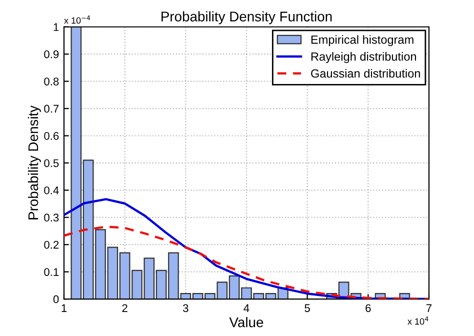 This screenshot has width=474, height=336. Describe the element at coordinates (51, 108) in the screenshot. I see `y-tick-label: 0.7` at that location.